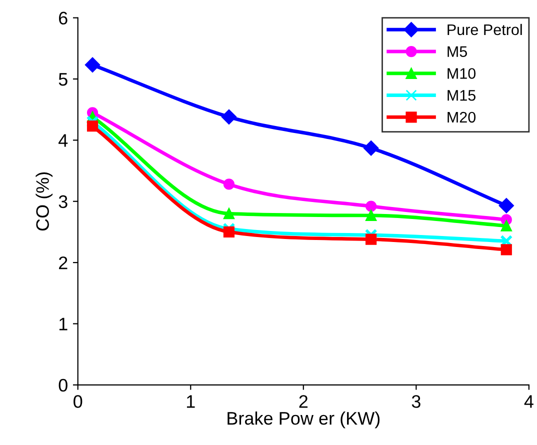  What do you see at coordinates (63, 385) in the screenshot?
I see `y-tick-label: 0` at bounding box center [63, 385].